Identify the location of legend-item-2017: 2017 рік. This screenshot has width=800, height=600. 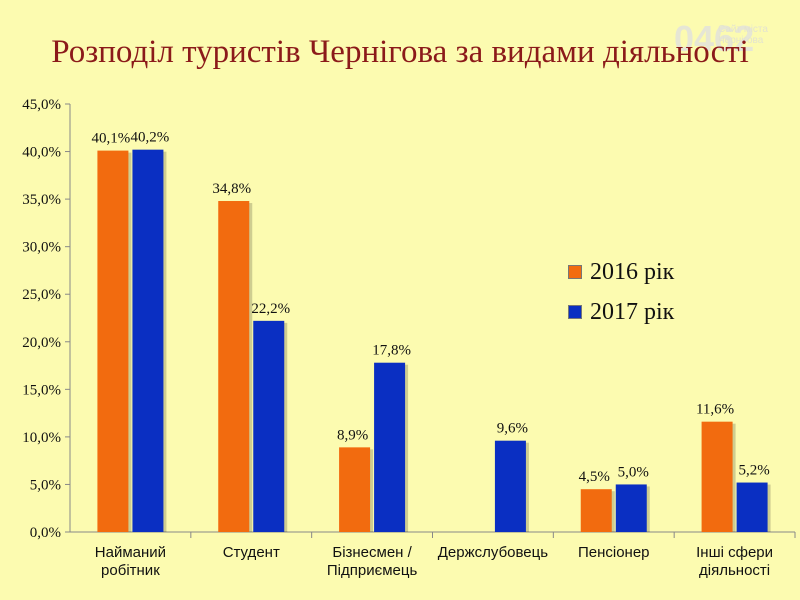
(621, 312).